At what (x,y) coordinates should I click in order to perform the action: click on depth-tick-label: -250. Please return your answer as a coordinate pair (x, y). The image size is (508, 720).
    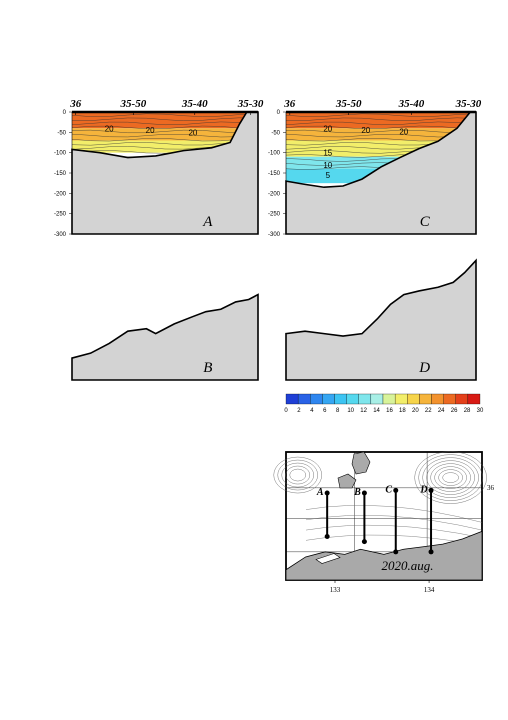
    Looking at the image, I should click on (274, 215).